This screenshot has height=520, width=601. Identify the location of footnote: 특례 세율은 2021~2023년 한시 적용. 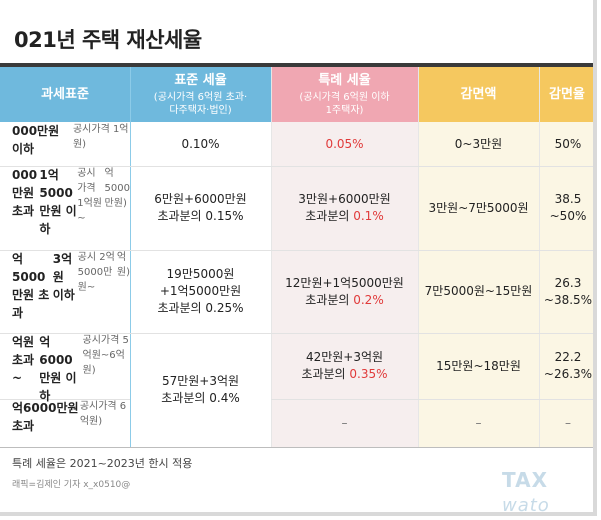
(102, 463).